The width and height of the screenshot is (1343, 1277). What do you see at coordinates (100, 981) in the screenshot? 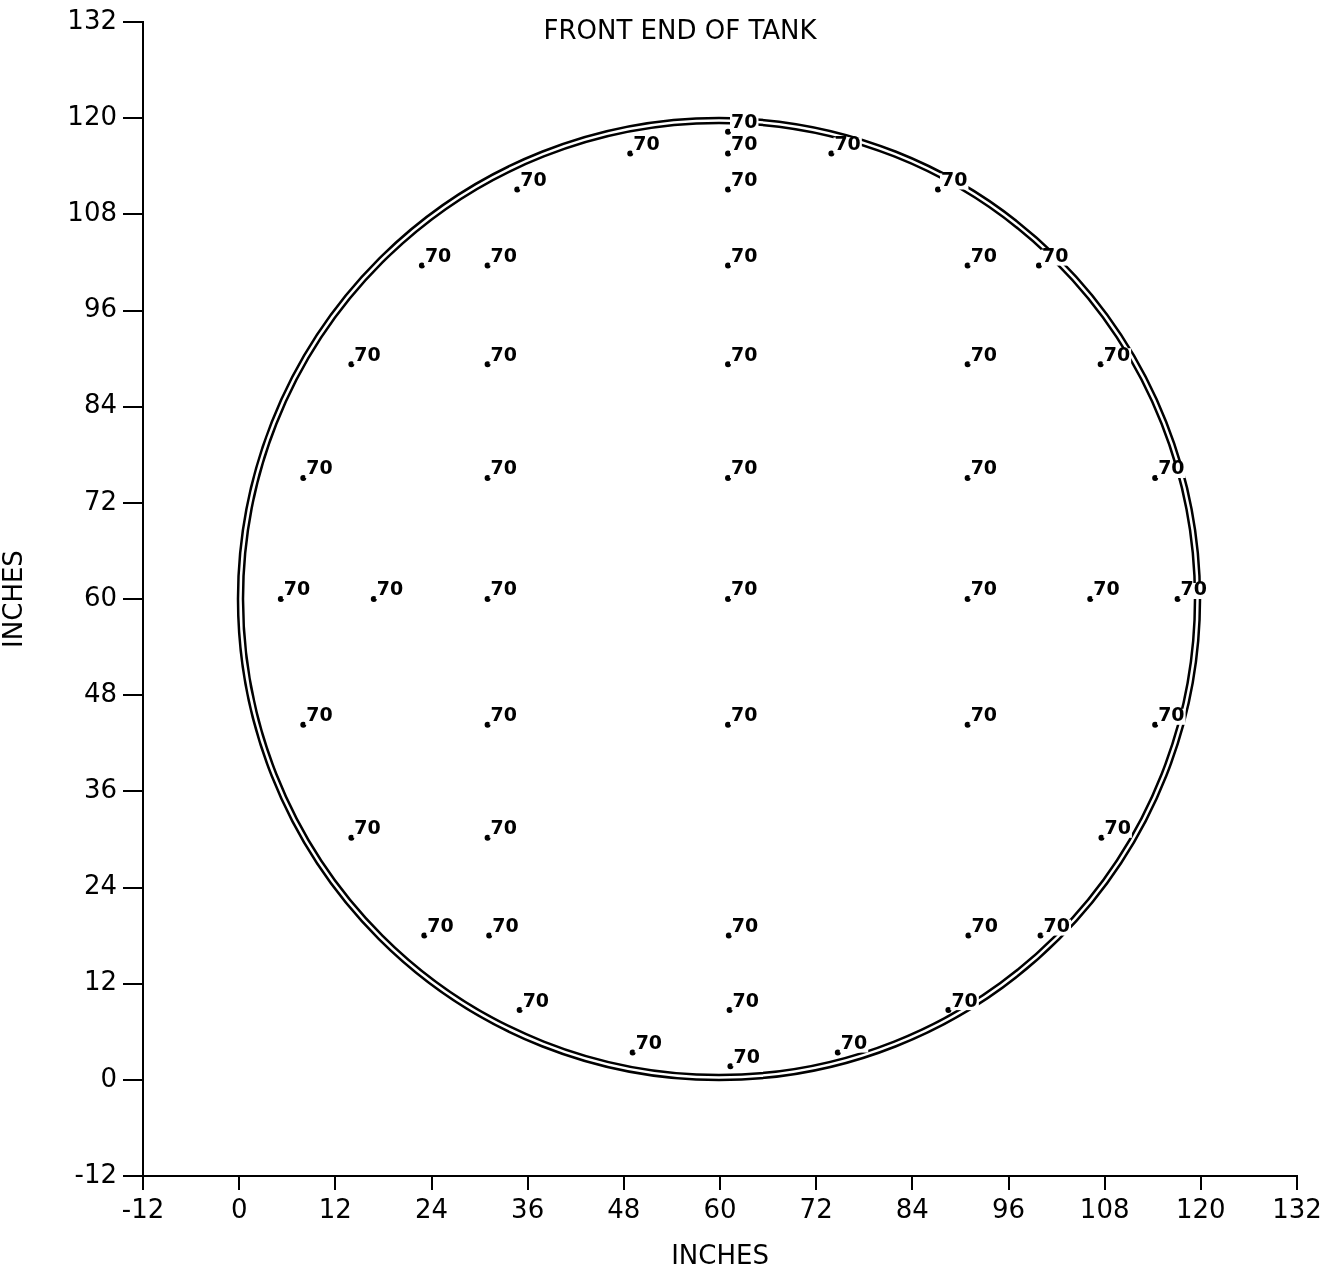
I see `y-tick-label: 12` at bounding box center [100, 981].